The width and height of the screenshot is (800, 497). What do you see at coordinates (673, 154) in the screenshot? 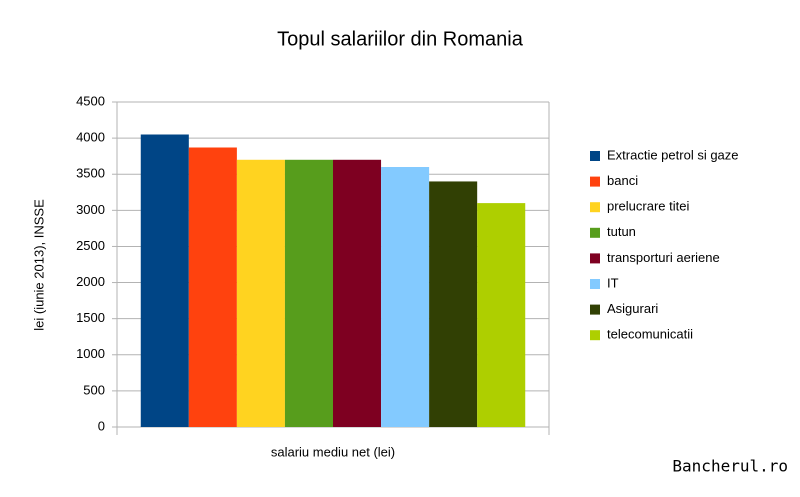
I see `legend-label: Extractie petrol si gaze` at bounding box center [673, 154].